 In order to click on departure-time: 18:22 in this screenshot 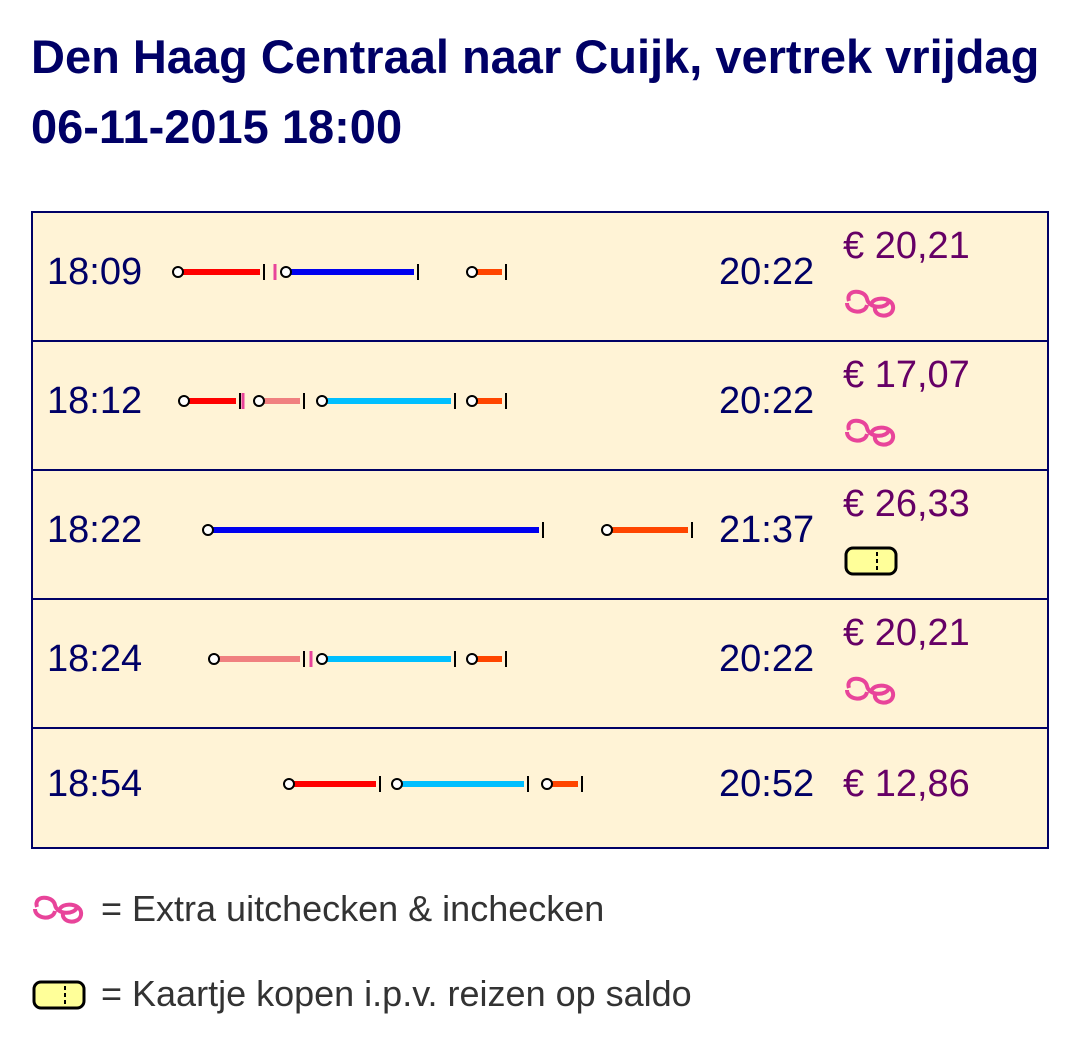, I will do `click(95, 530)`.